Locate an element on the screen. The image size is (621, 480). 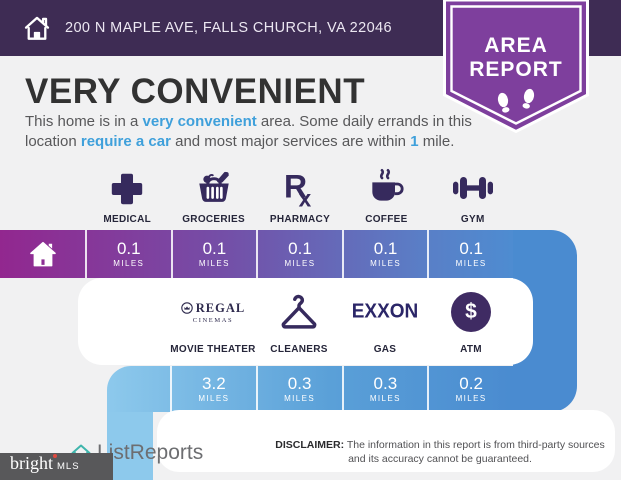
poi-groceries: GROCERIES is located at coordinates (213, 192).